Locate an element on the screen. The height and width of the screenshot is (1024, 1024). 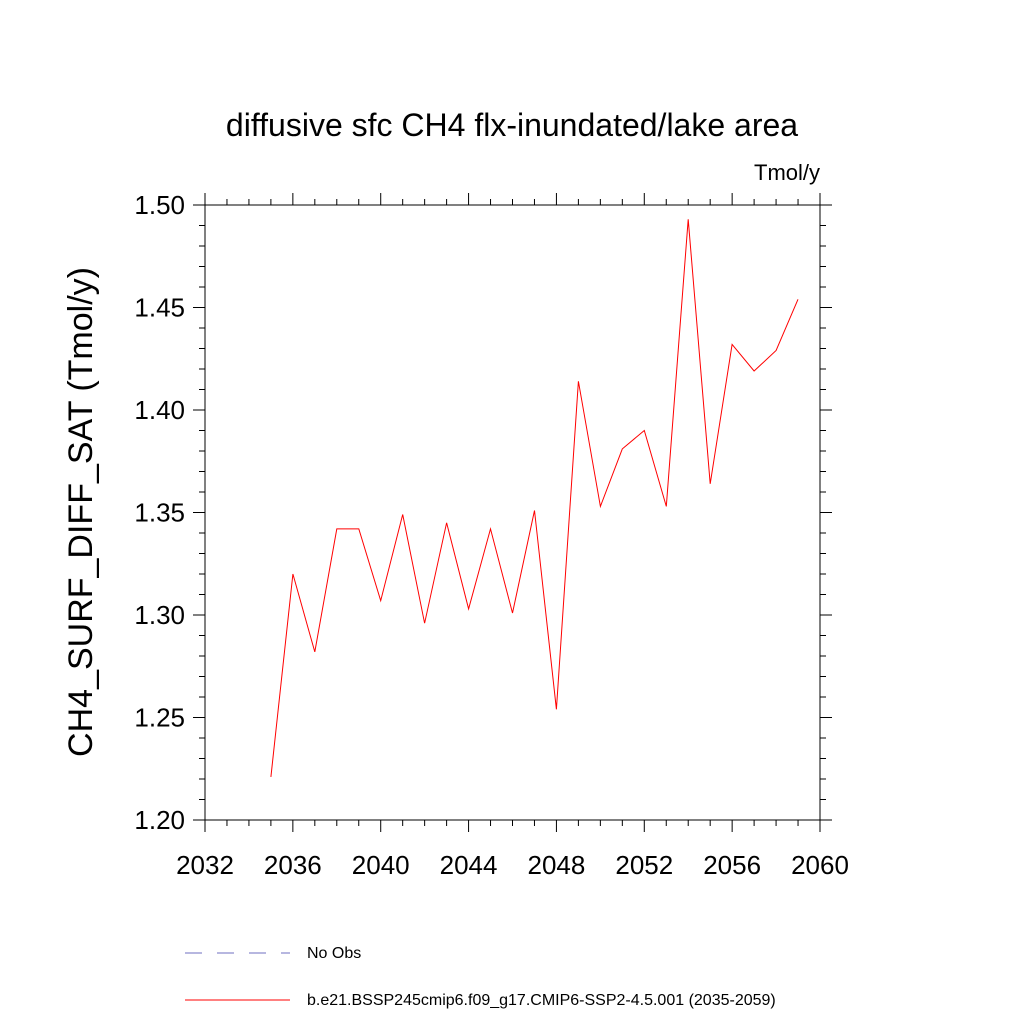
x-tick-label: 2056 is located at coordinates (732, 865).